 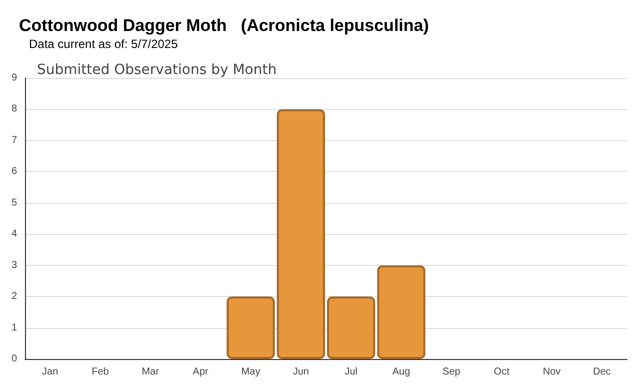 What do you see at coordinates (14, 265) in the screenshot?
I see `y-tick-label: 3` at bounding box center [14, 265].